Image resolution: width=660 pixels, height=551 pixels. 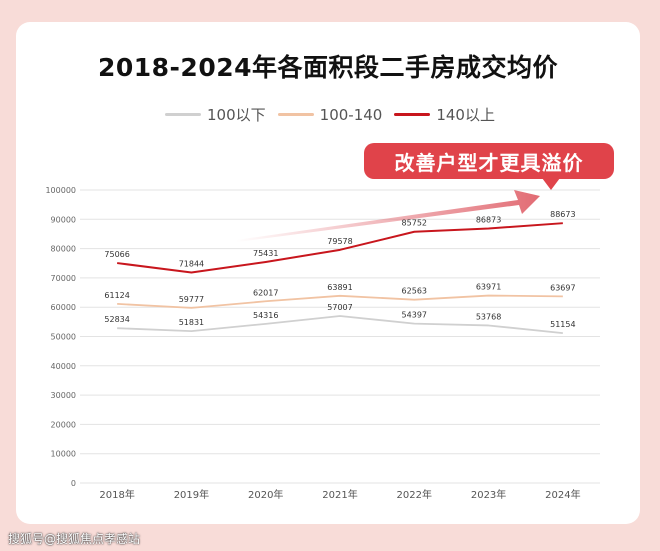 I want to click on y-tick-label: 0, so click(x=73, y=483).